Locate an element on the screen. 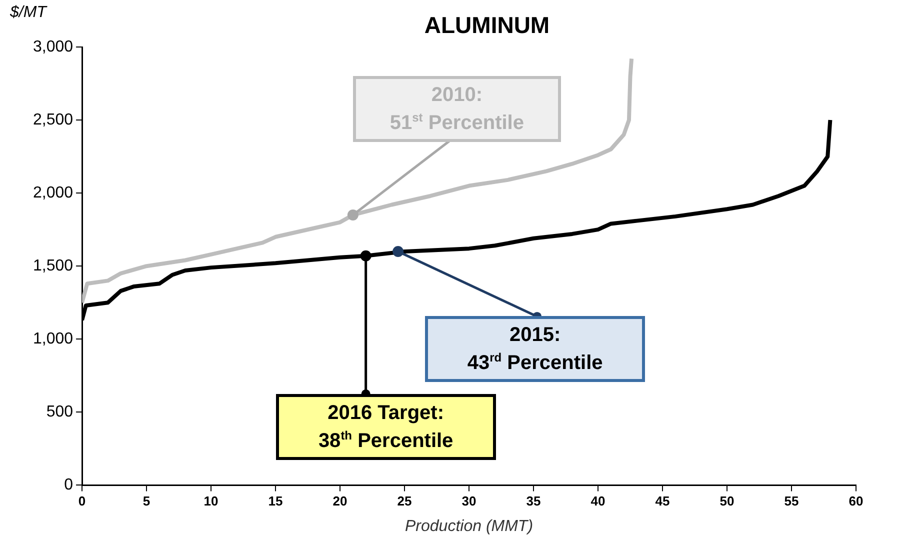 The height and width of the screenshot is (550, 904). x-tick-label: 25 is located at coordinates (404, 501).